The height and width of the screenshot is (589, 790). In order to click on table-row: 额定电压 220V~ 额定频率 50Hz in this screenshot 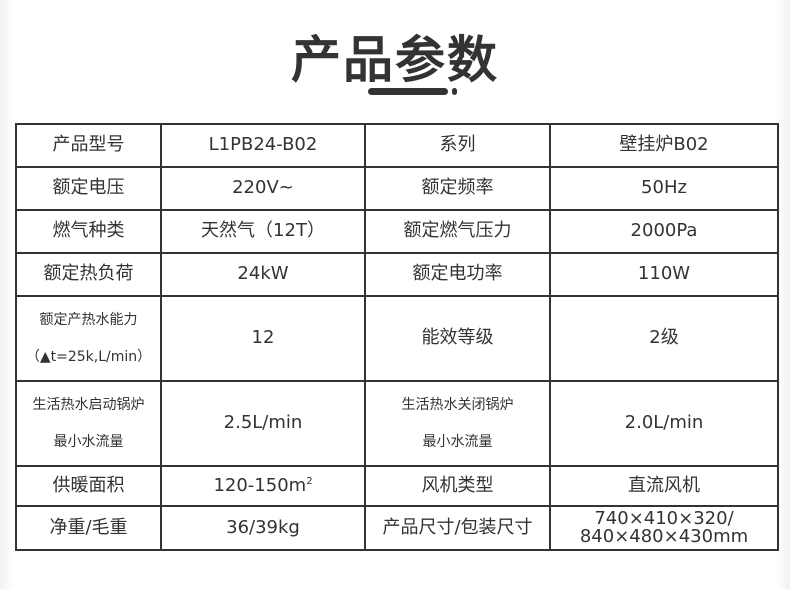, I will do `click(397, 188)`.